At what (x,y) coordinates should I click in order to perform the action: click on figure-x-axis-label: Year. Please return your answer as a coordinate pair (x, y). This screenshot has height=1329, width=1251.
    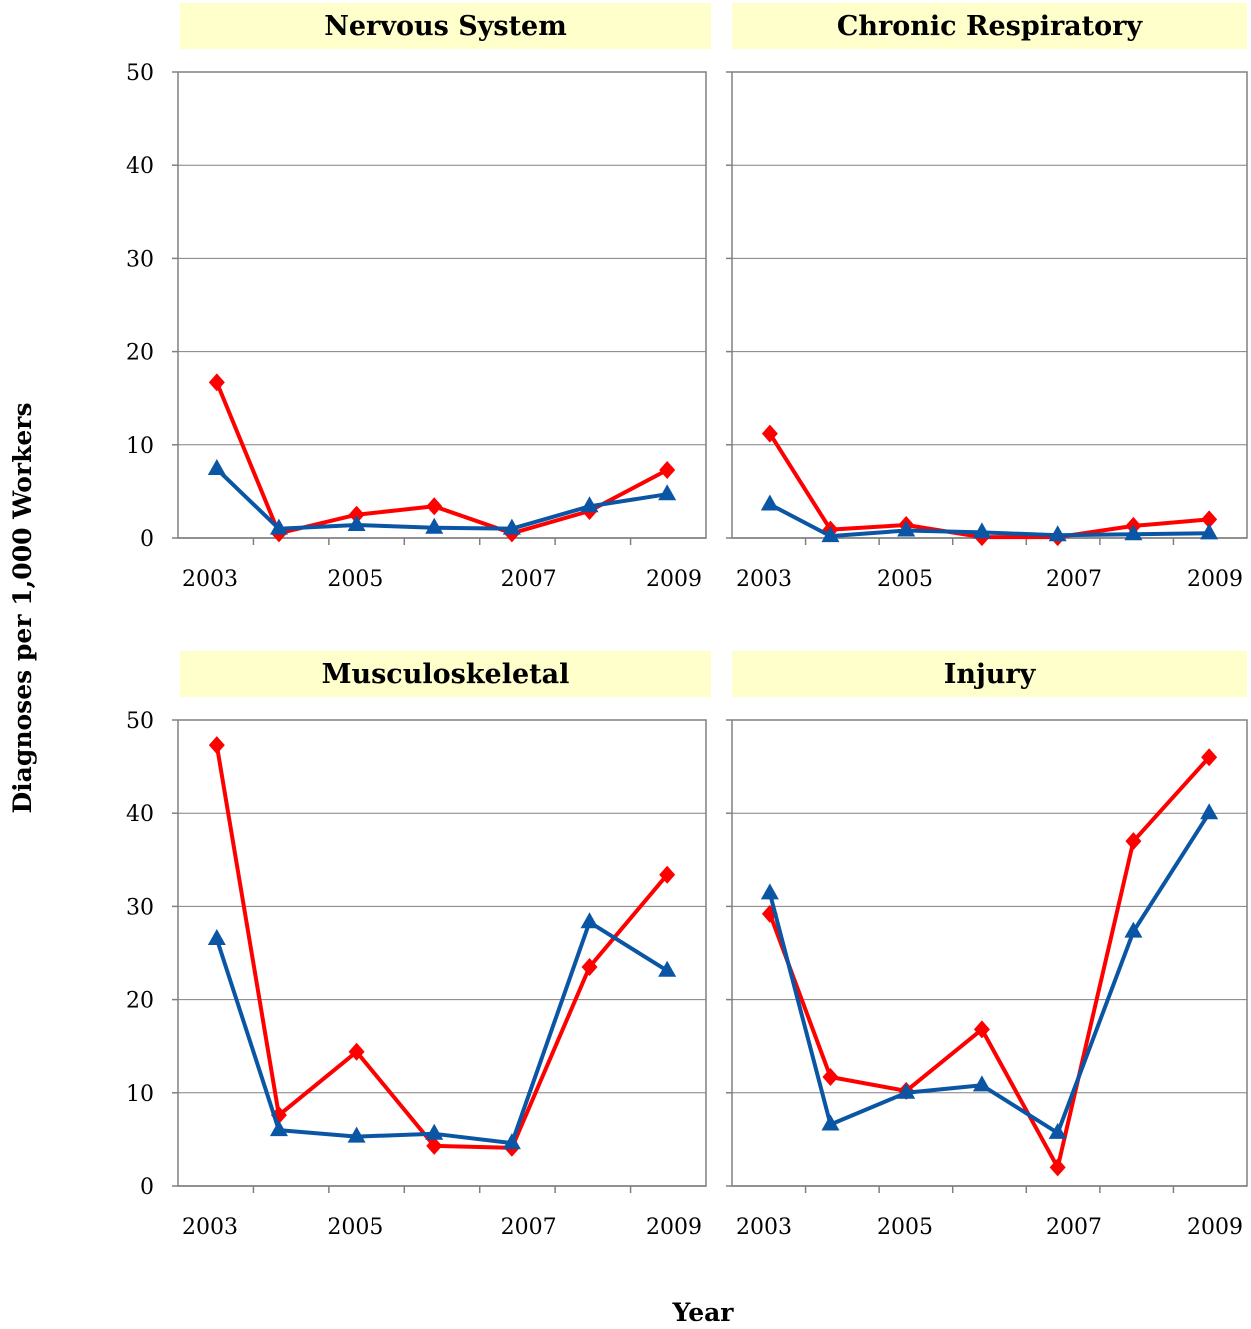
    Looking at the image, I should click on (703, 1312).